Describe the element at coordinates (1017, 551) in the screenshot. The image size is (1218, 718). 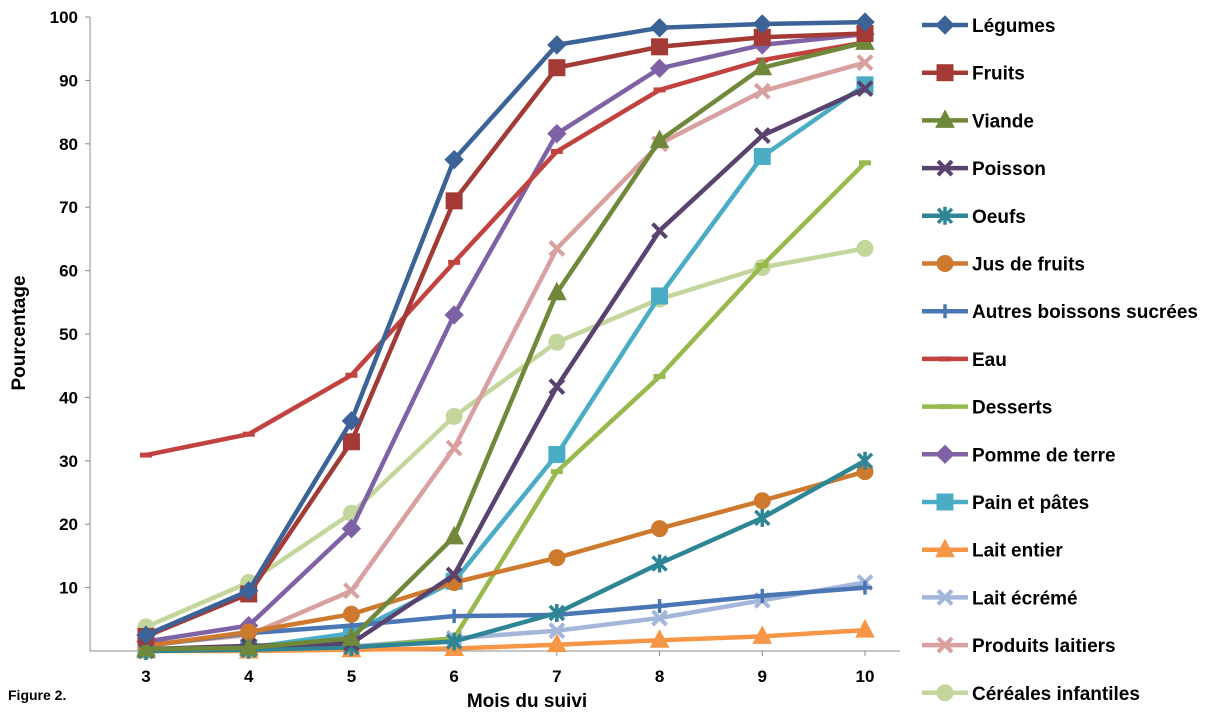
I see `legend-label: Lait entier` at that location.